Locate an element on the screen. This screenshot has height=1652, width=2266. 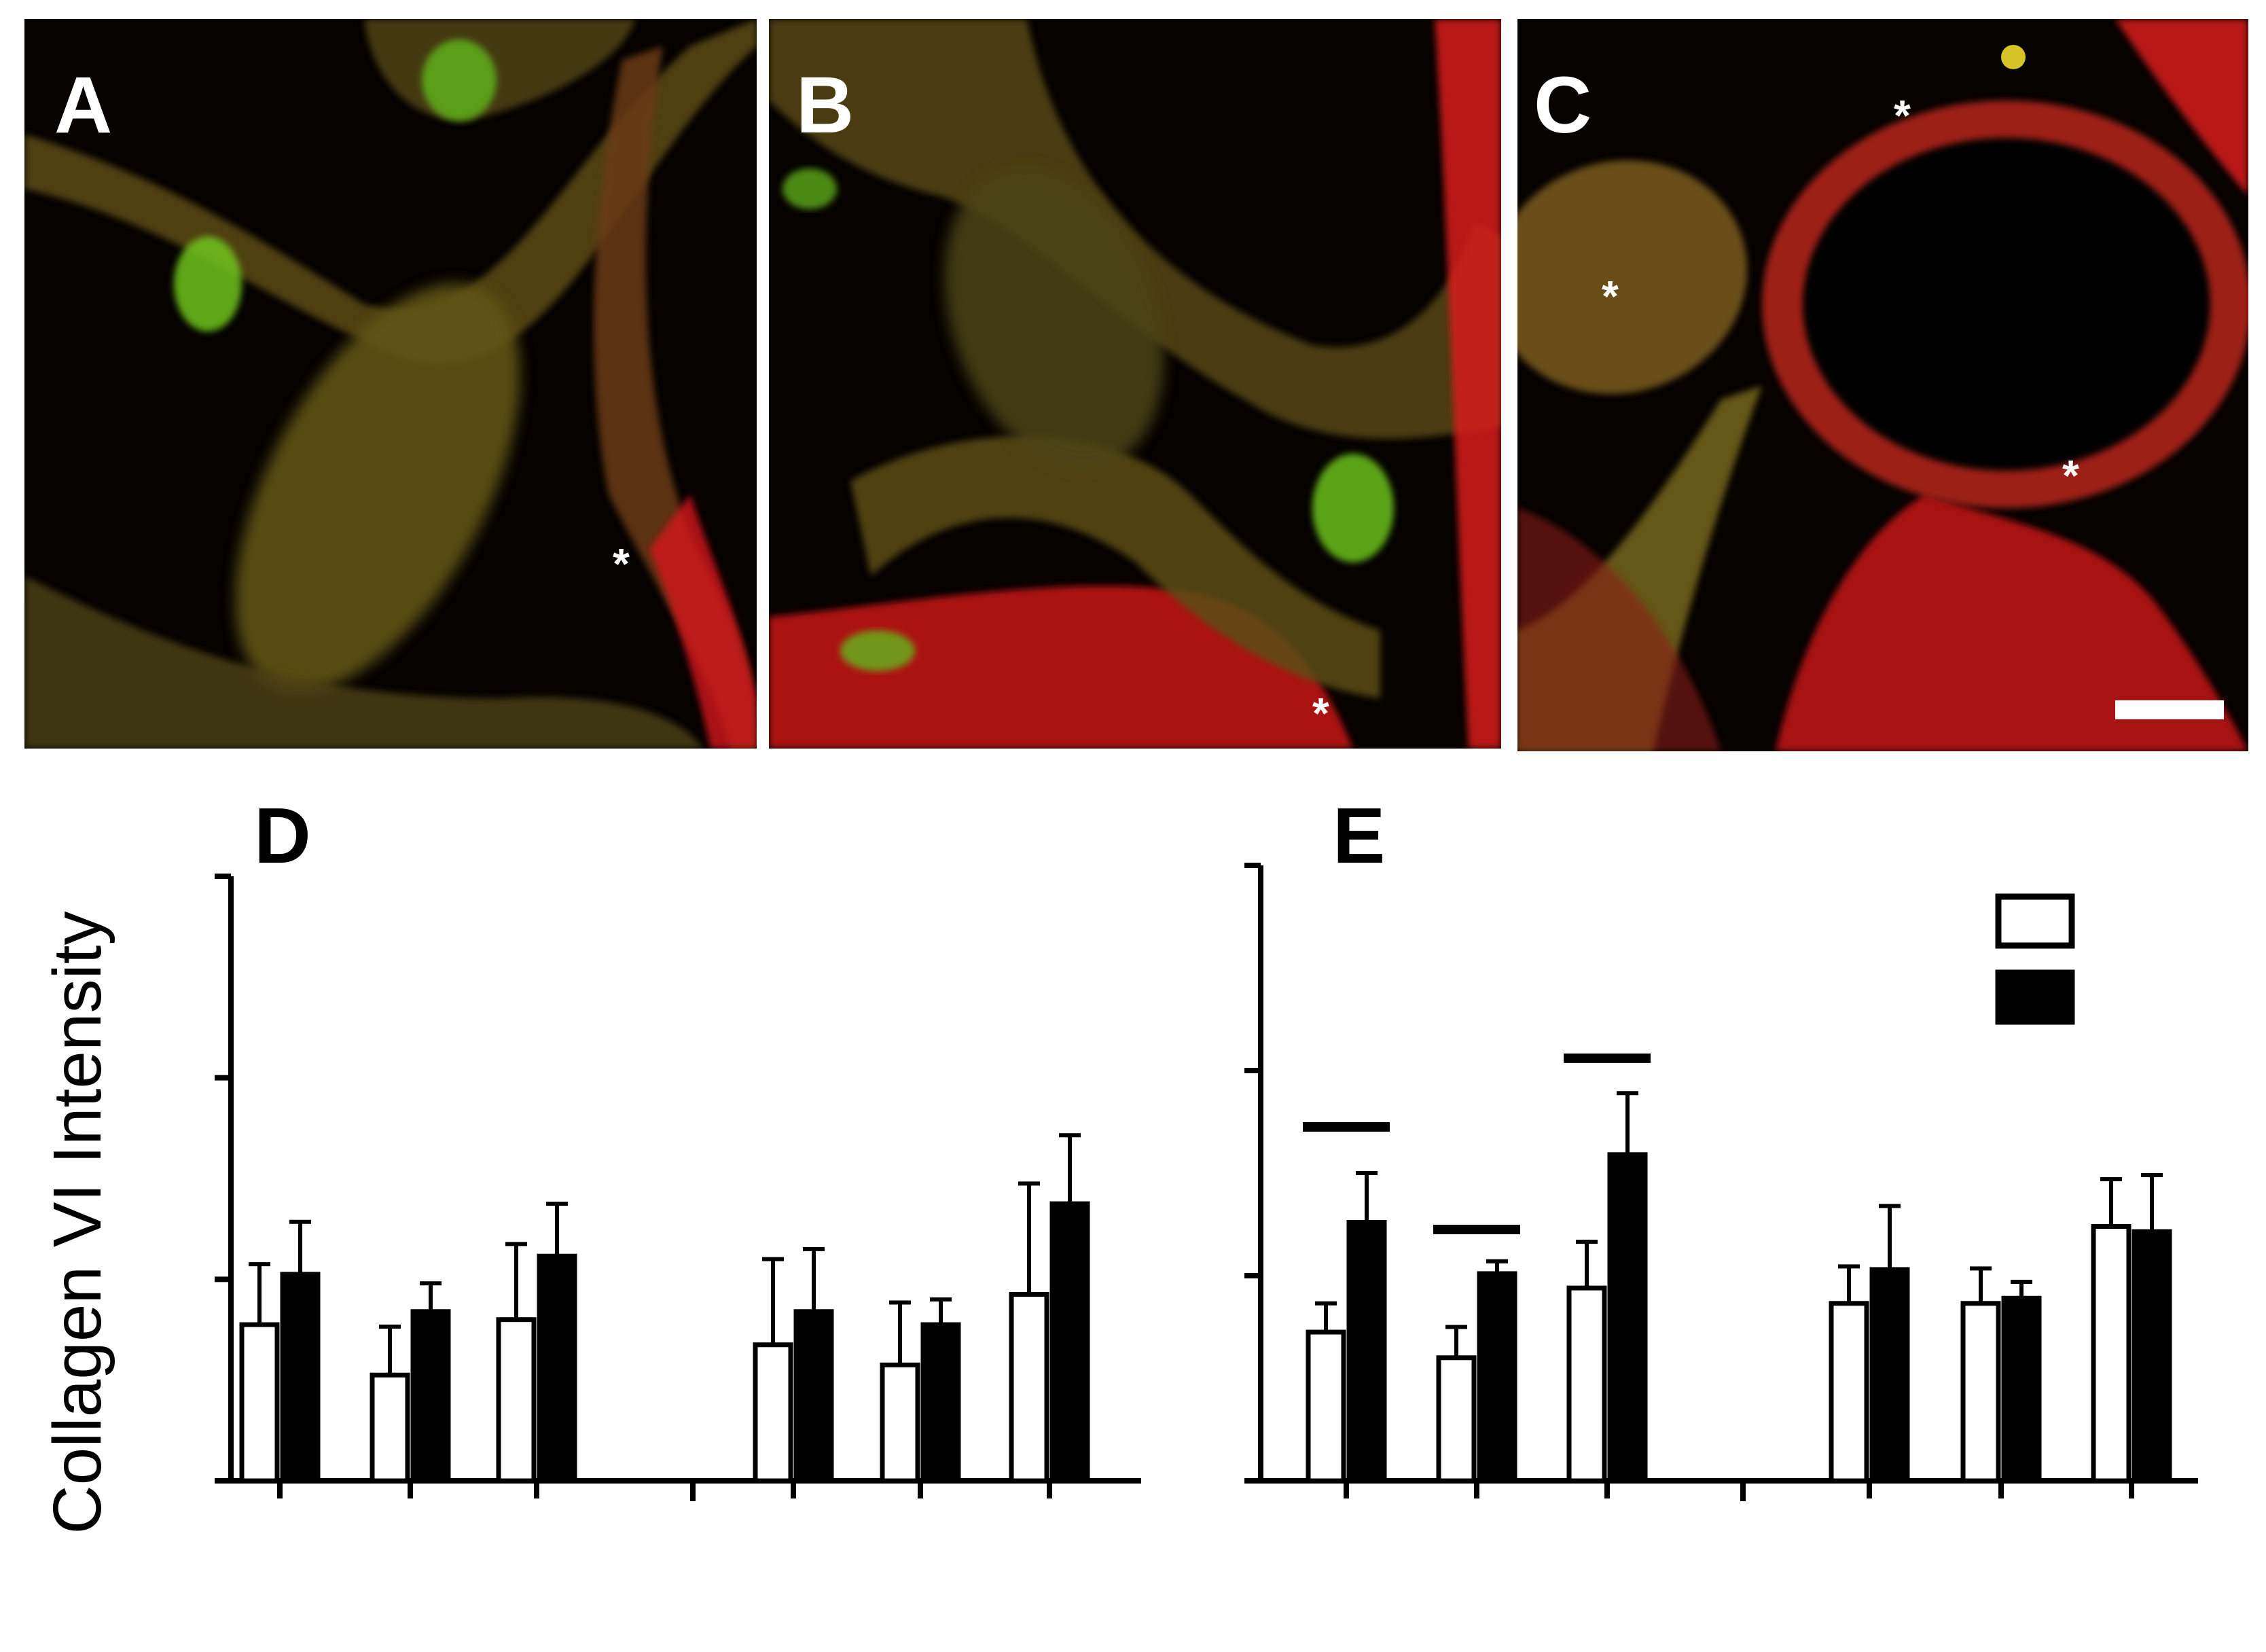
legend-swatch-otb is located at coordinates (2035, 997).